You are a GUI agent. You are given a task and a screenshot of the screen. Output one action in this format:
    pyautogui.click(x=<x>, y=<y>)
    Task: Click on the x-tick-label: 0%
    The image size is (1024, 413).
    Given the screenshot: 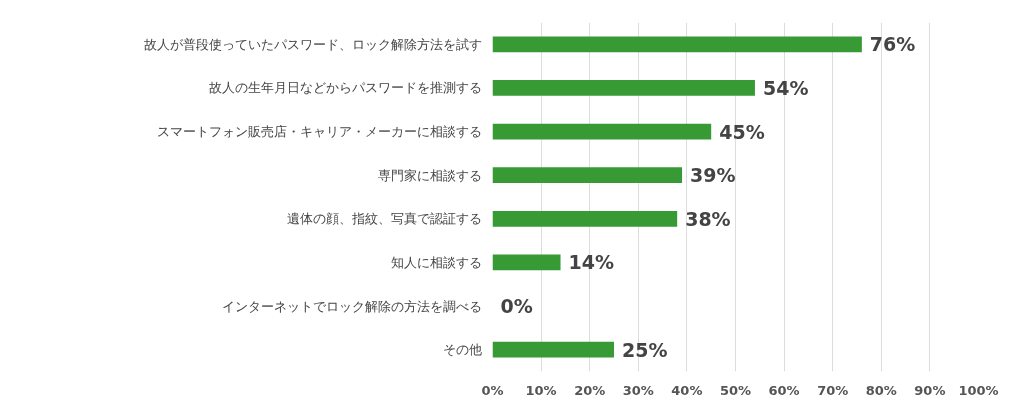 What is the action you would take?
    pyautogui.click(x=492, y=390)
    